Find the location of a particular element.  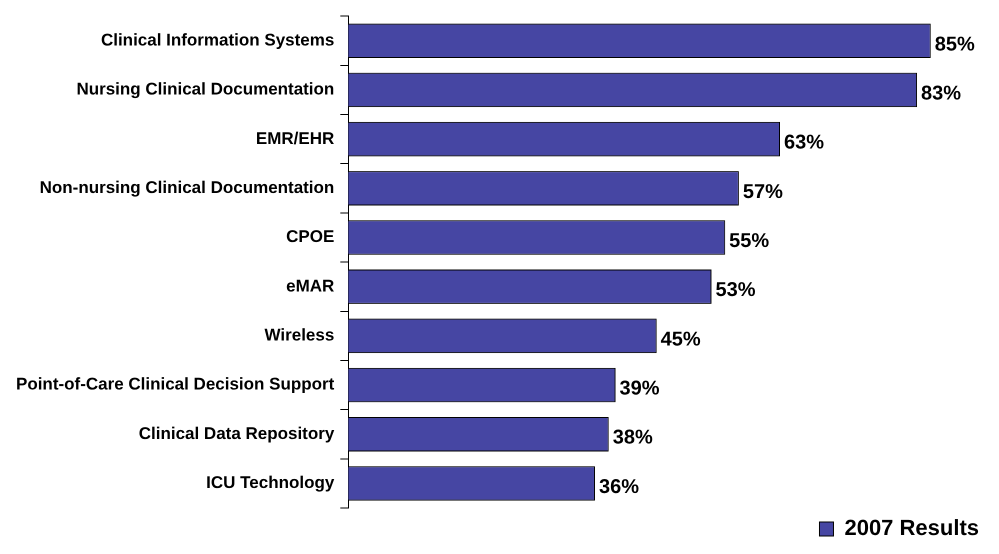

data-label: 36% is located at coordinates (619, 487).